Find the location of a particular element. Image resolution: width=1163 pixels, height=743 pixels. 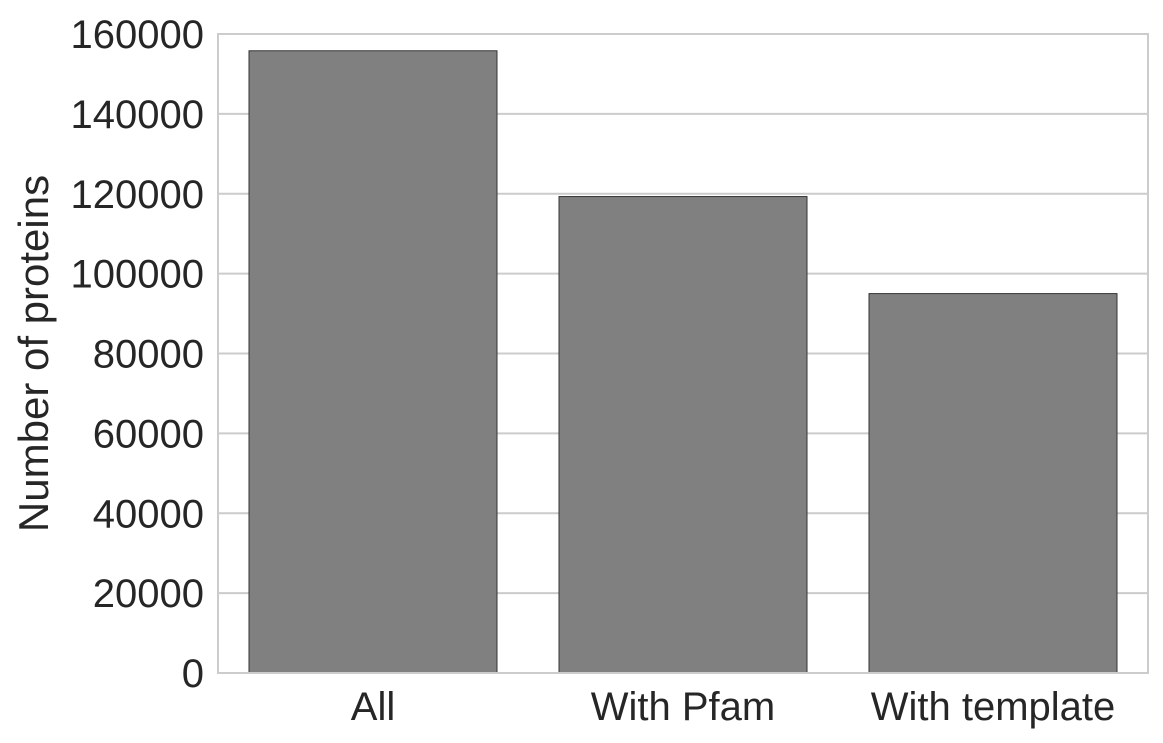

y-tick-label: 100000 is located at coordinates (137, 275).